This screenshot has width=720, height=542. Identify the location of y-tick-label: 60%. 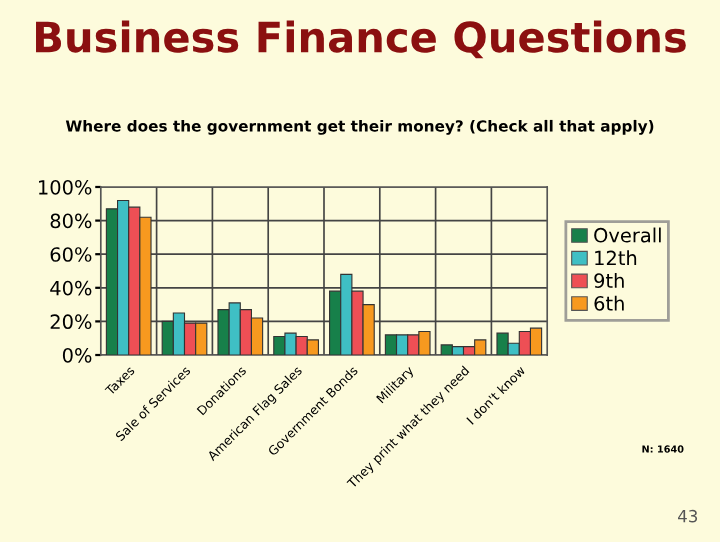
(71, 254).